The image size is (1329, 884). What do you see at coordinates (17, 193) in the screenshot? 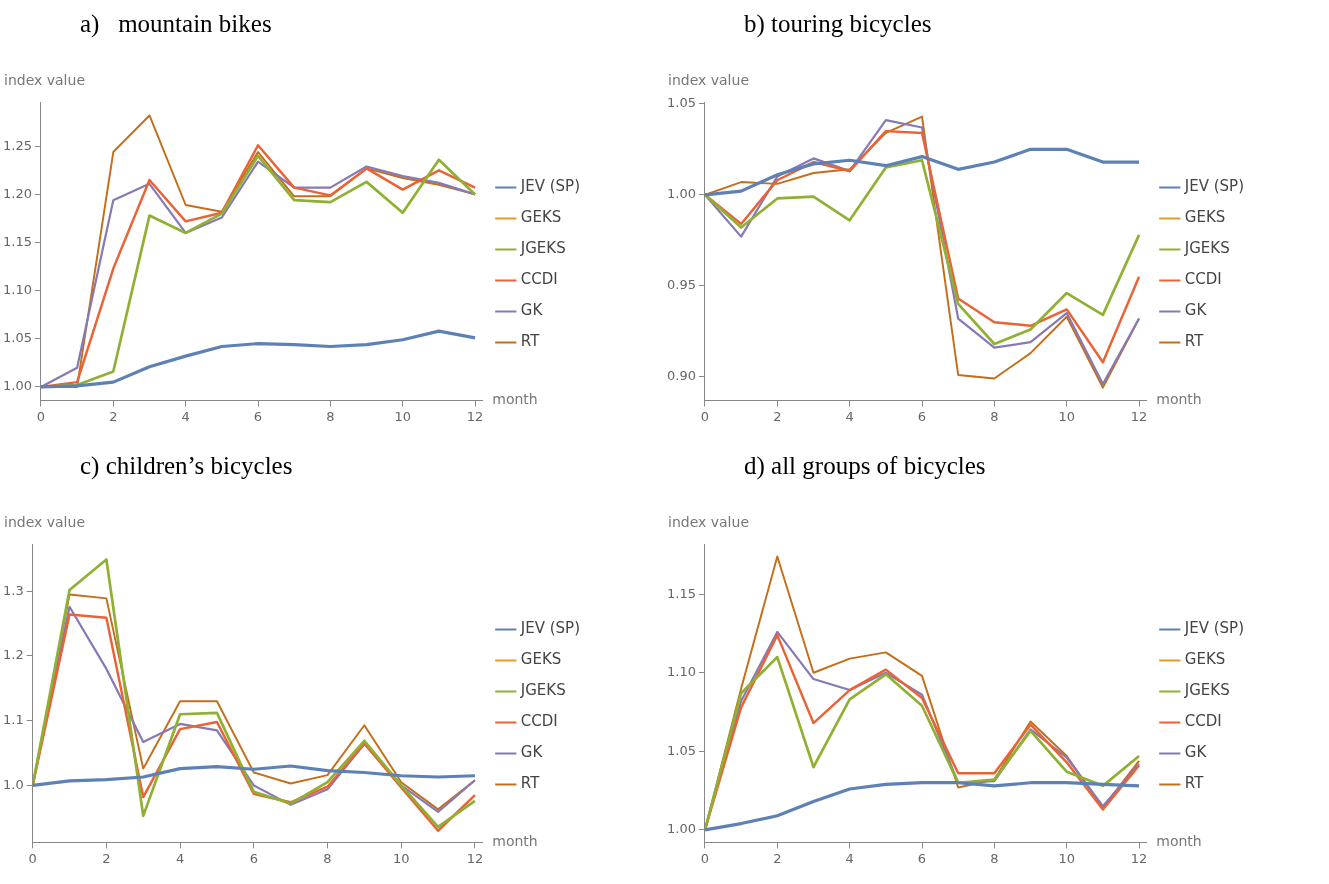
I see `y-tick-label: 1.20` at bounding box center [17, 193].